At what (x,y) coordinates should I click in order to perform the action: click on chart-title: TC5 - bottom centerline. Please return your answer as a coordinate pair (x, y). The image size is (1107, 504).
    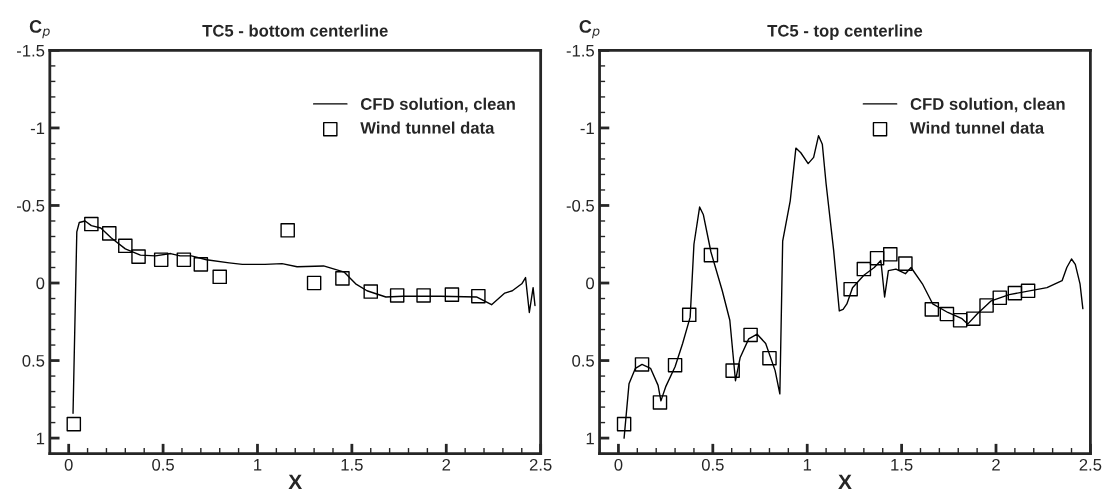
    Looking at the image, I should click on (295, 30).